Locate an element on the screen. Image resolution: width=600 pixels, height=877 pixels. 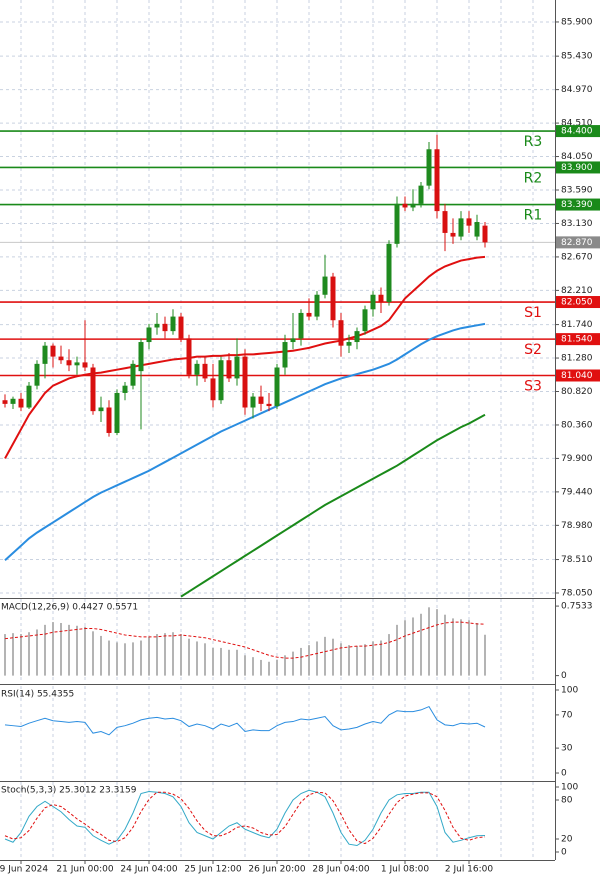
y-tick-label: 80.360 is located at coordinates (577, 425).